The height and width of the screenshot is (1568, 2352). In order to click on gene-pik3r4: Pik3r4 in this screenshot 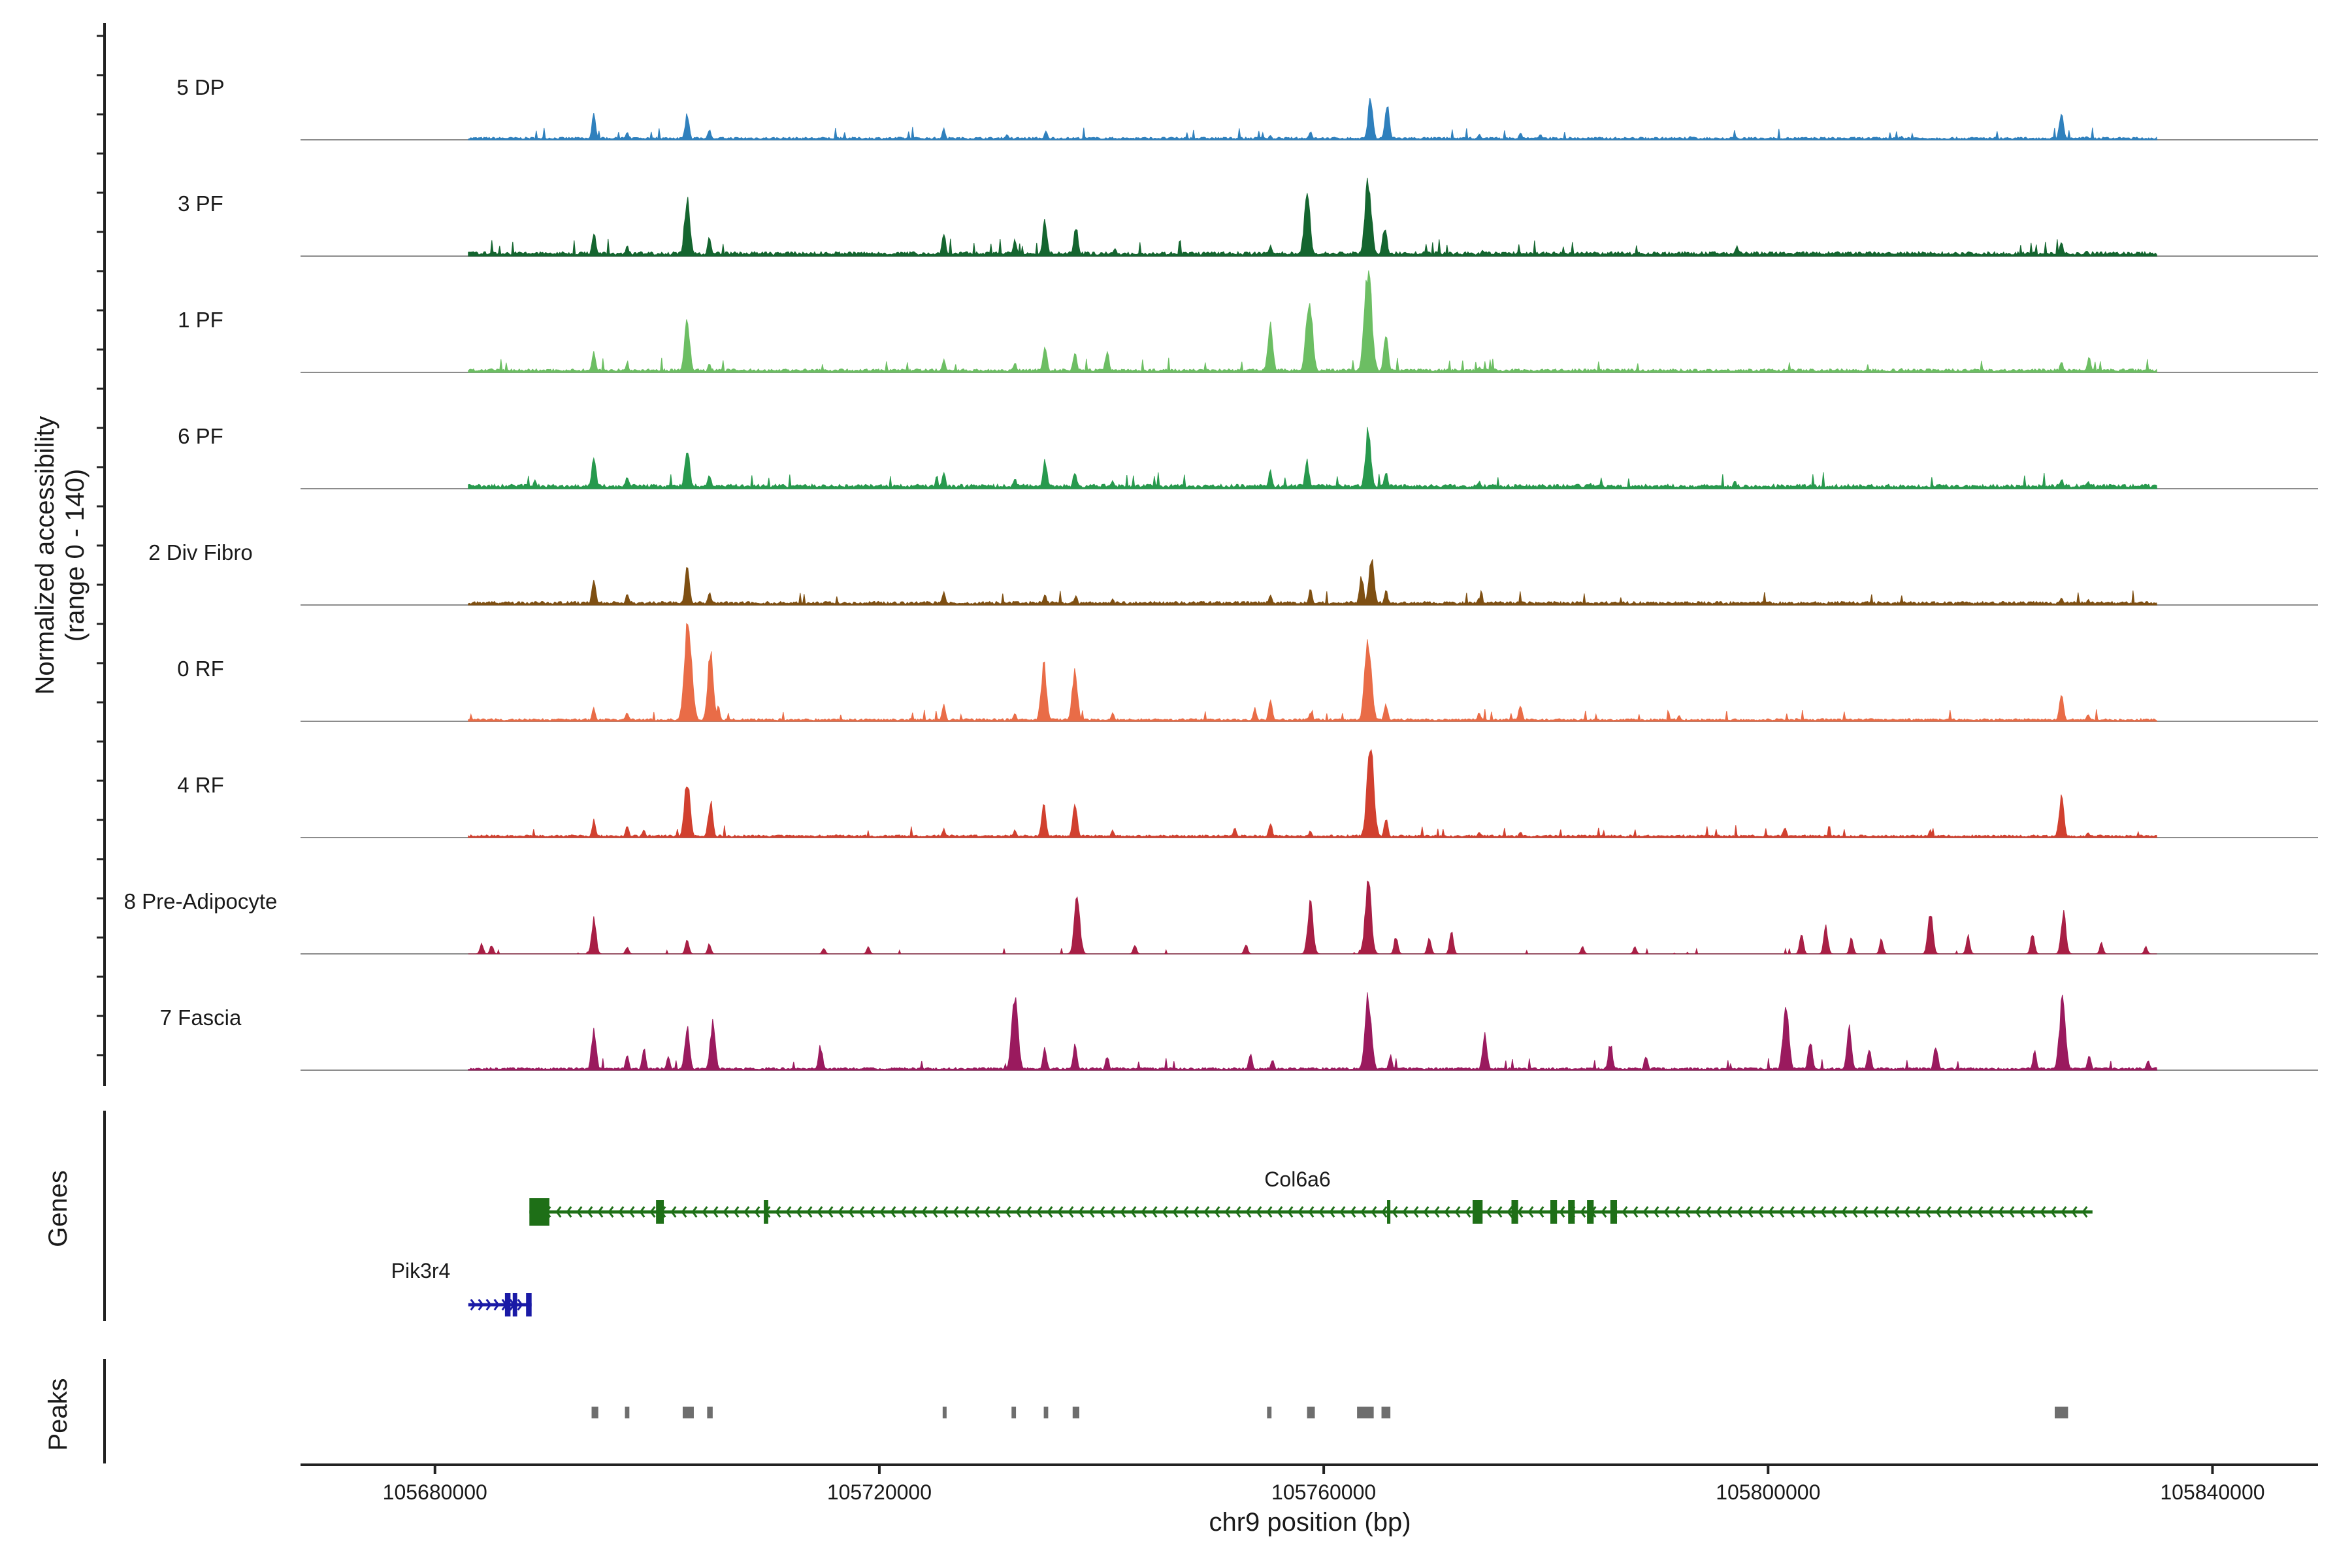, I will do `click(461, 1287)`.